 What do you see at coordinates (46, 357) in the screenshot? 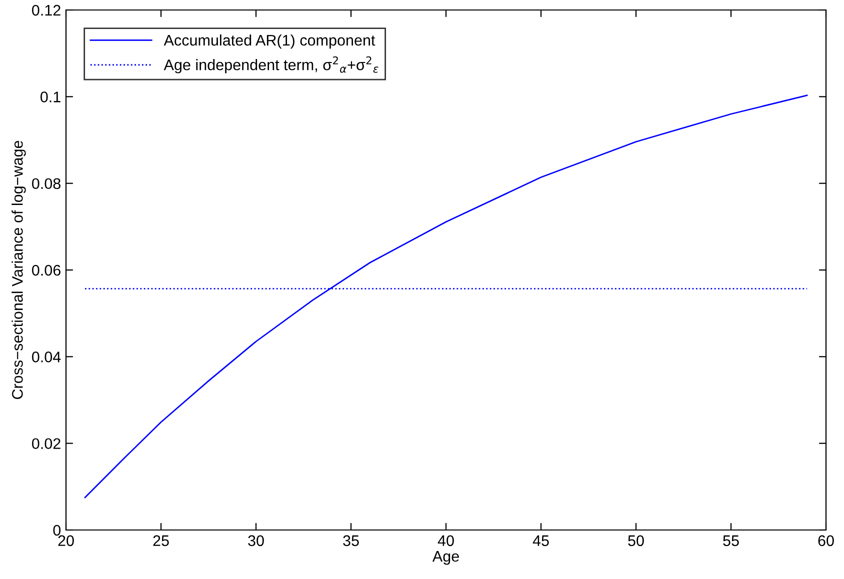
I see `y-tick-label: 0.04` at bounding box center [46, 357].